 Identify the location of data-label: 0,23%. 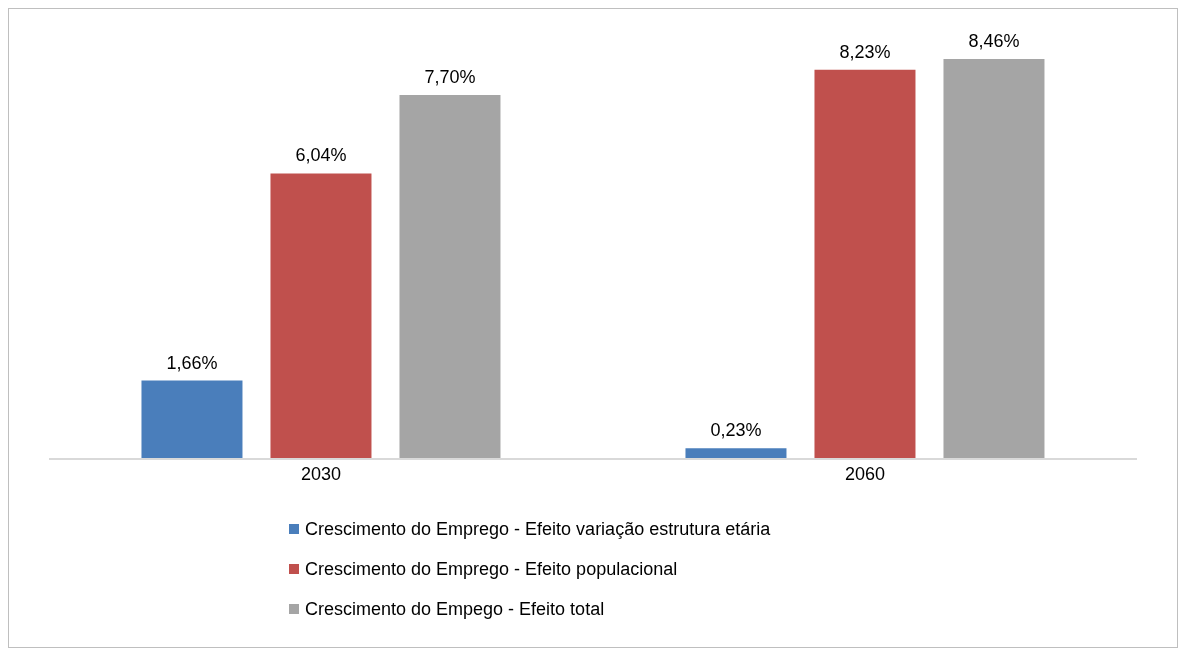
(736, 430).